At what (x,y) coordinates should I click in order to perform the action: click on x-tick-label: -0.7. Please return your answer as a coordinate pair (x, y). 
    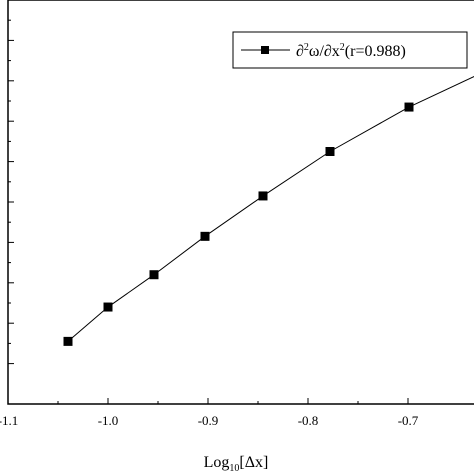
    Looking at the image, I should click on (408, 420).